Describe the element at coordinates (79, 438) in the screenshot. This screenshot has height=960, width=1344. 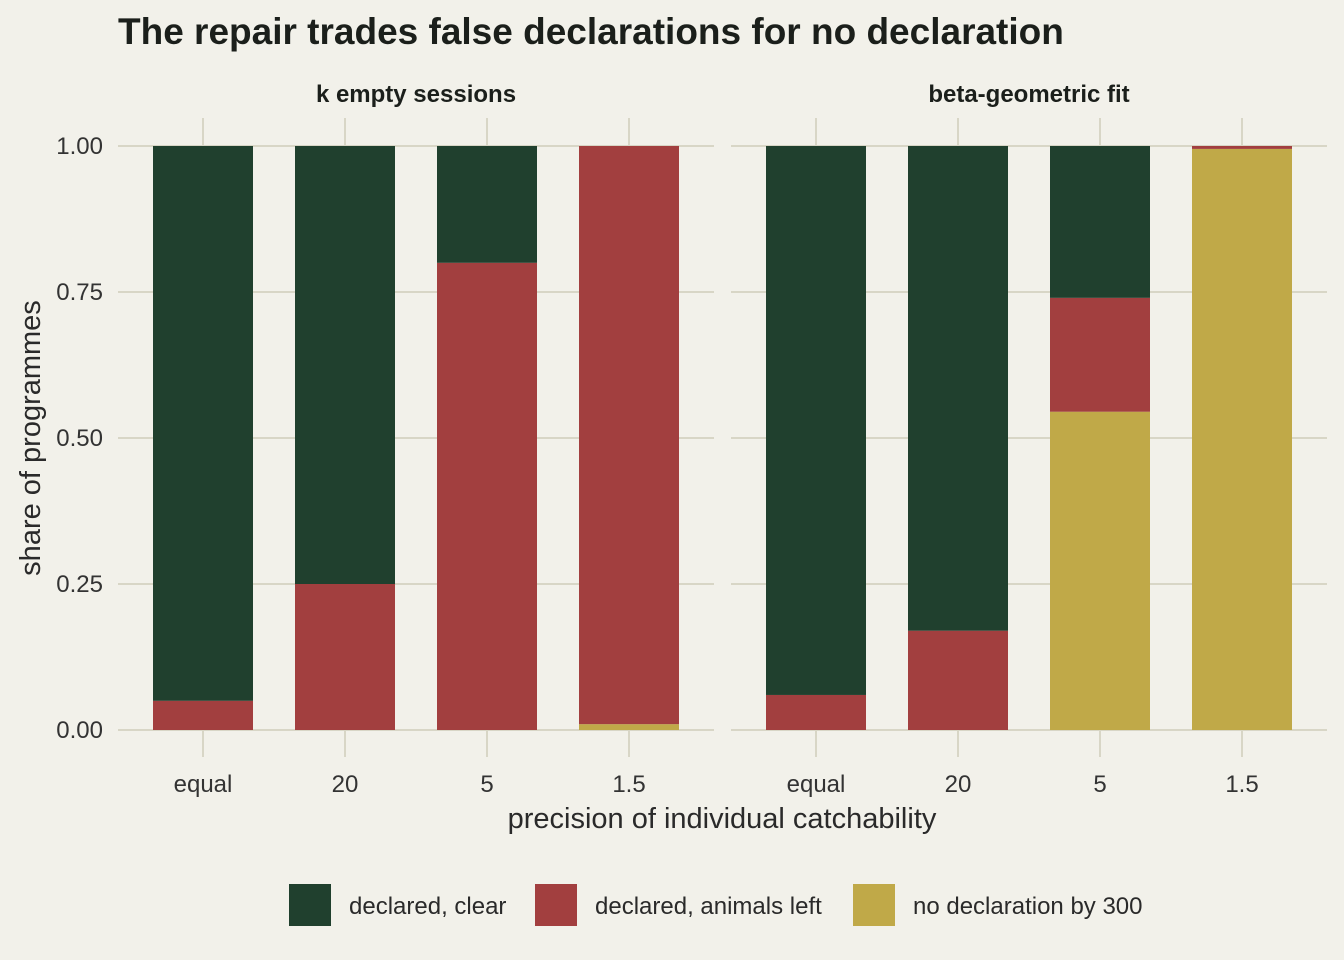
I see `y-tick-label: 0.50` at that location.